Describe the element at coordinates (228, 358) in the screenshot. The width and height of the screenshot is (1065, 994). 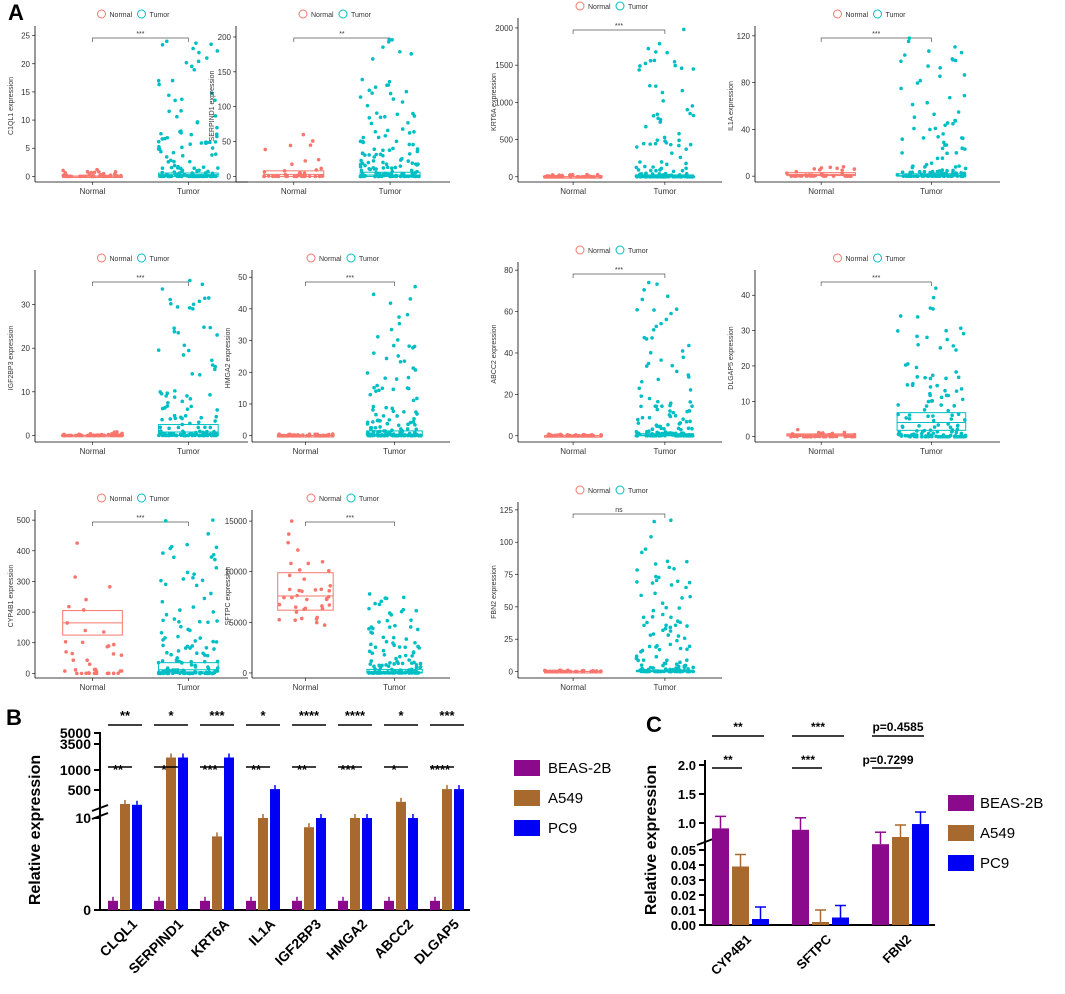
I see `hmga2-ylabel: HMGA2 expression` at that location.